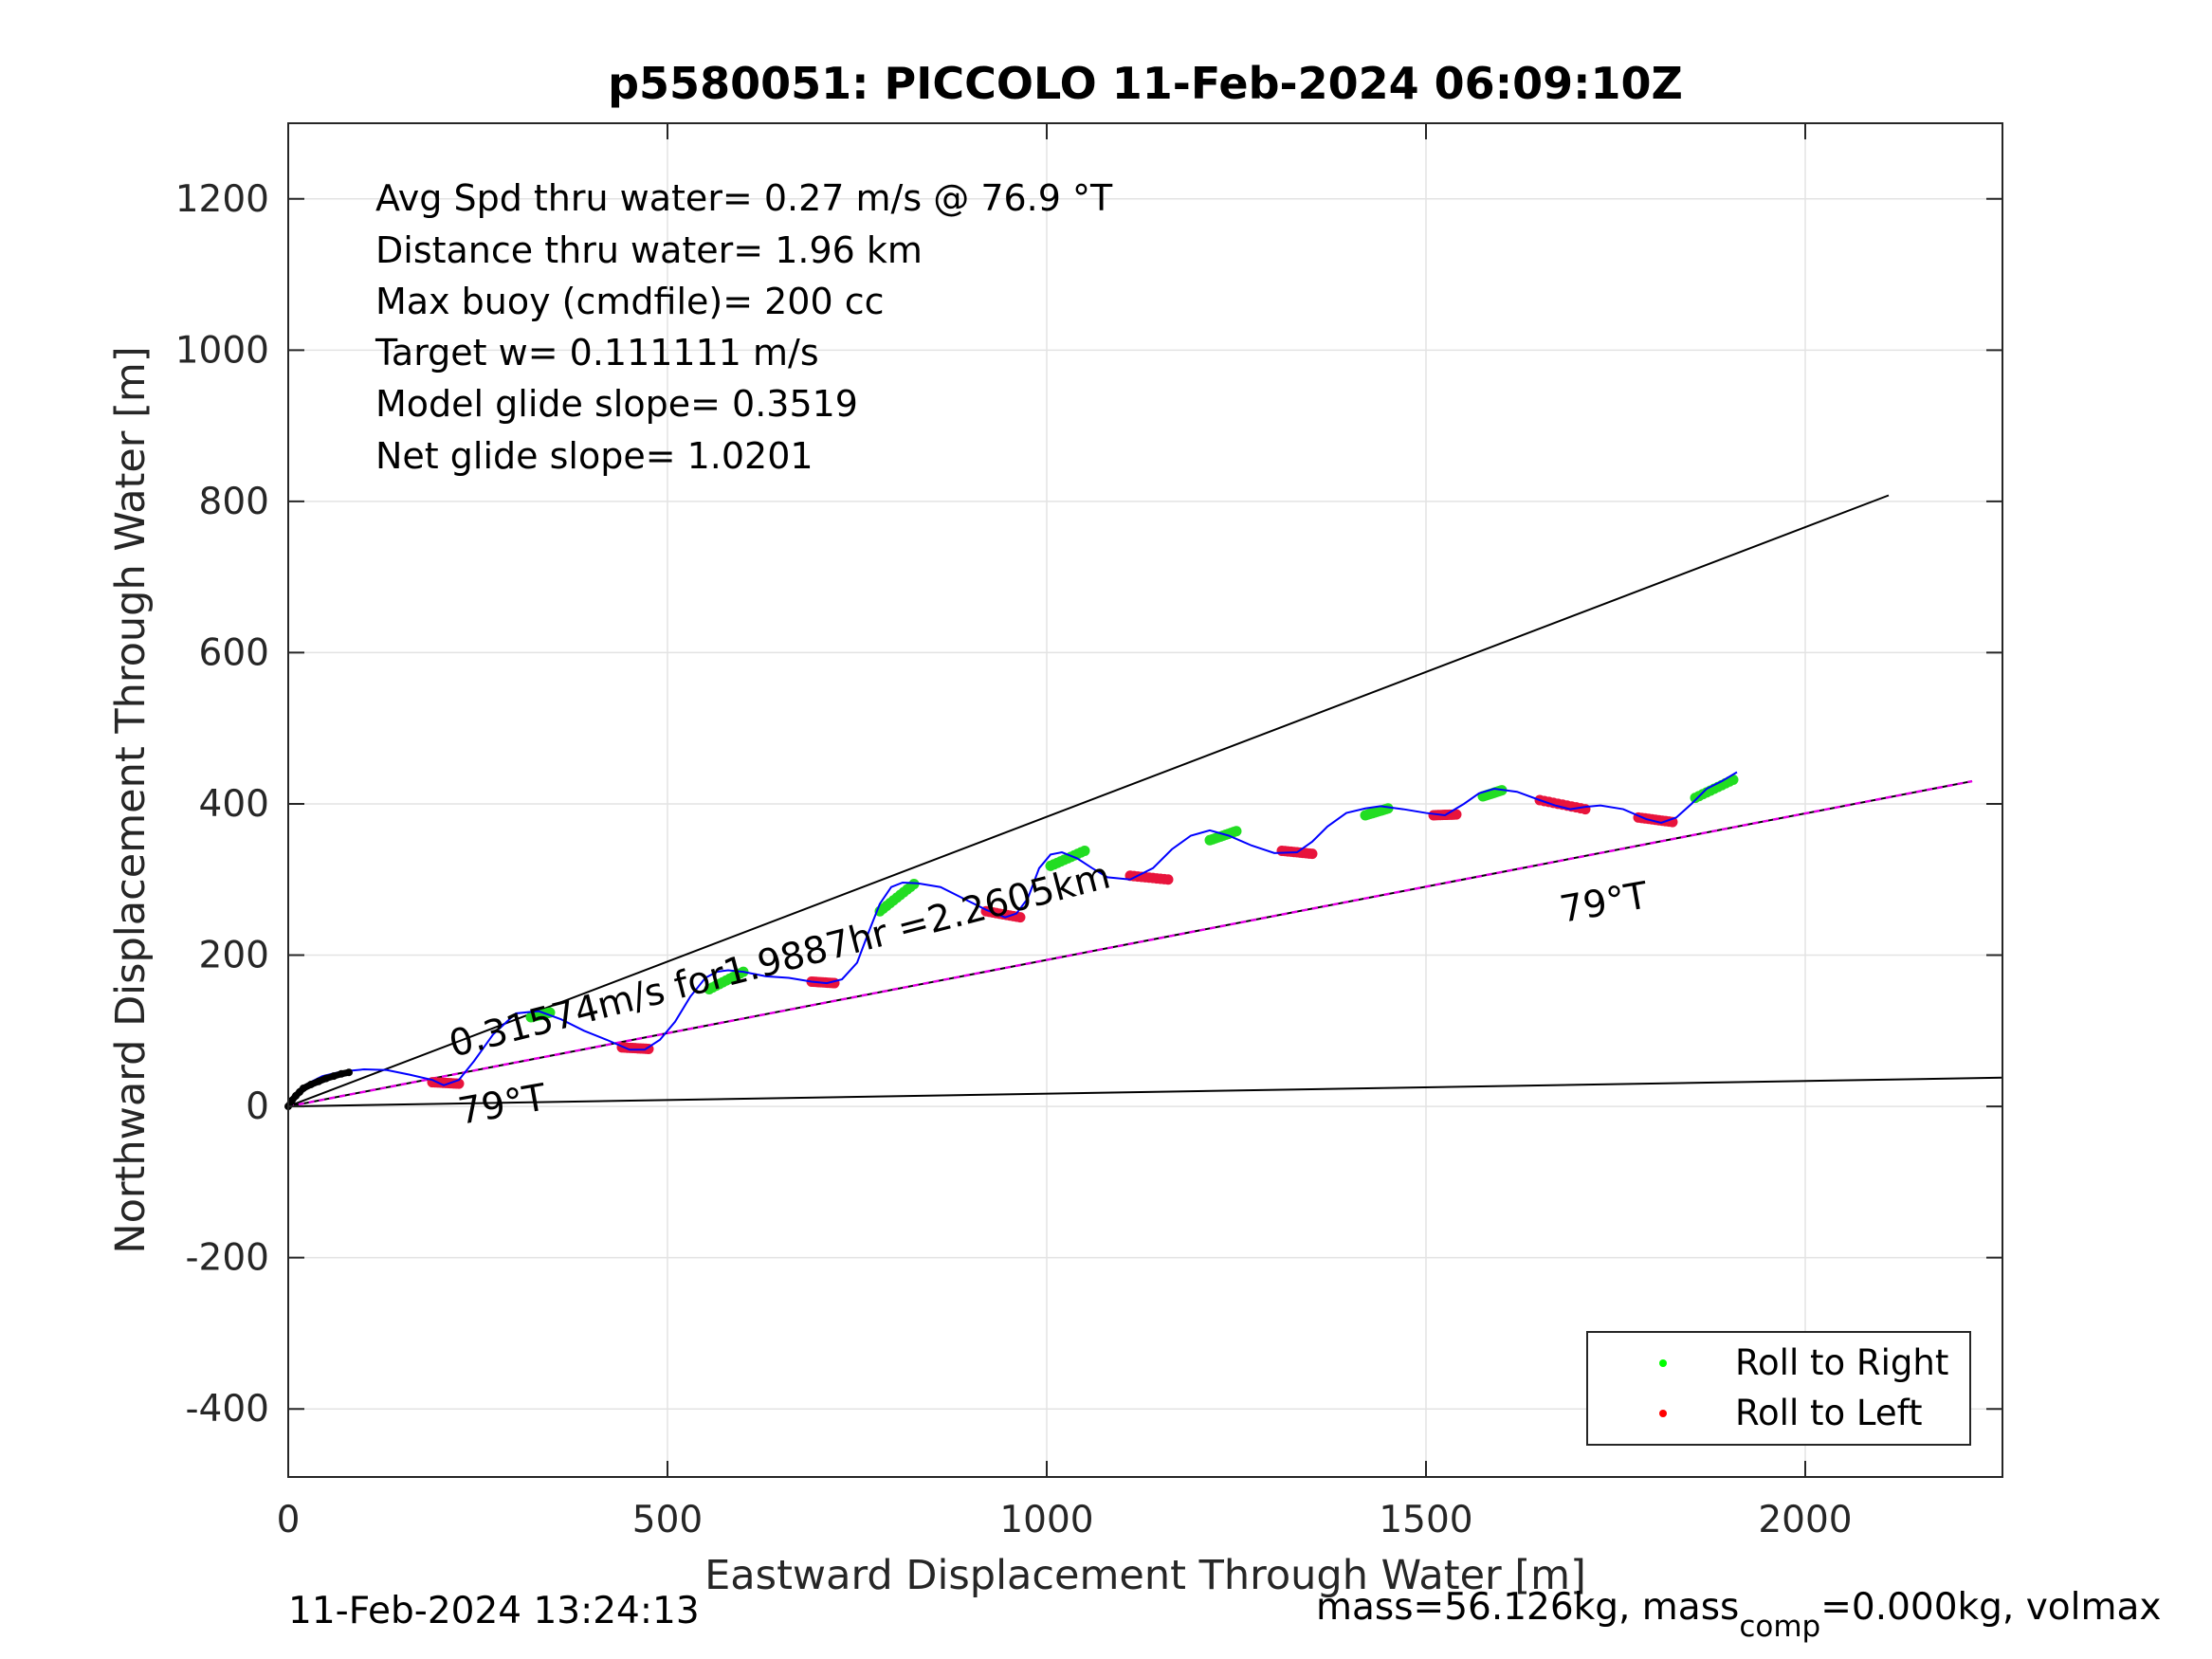 The image size is (2212, 1659). Describe the element at coordinates (234, 956) in the screenshot. I see `y-tick-label: 200` at that location.